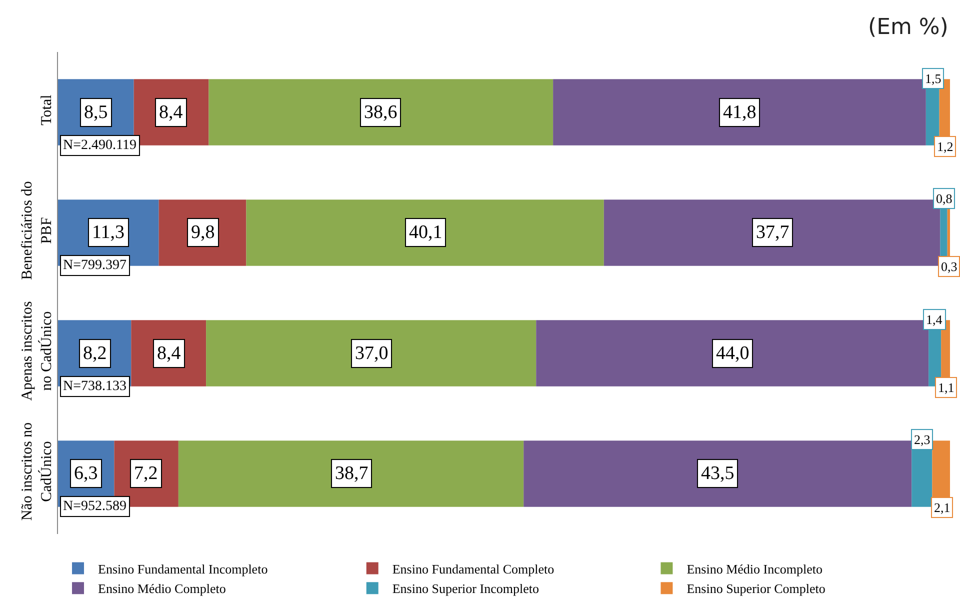 Image resolution: width=960 pixels, height=613 pixels. Describe the element at coordinates (146, 473) in the screenshot. I see `data-label: 7,2` at that location.